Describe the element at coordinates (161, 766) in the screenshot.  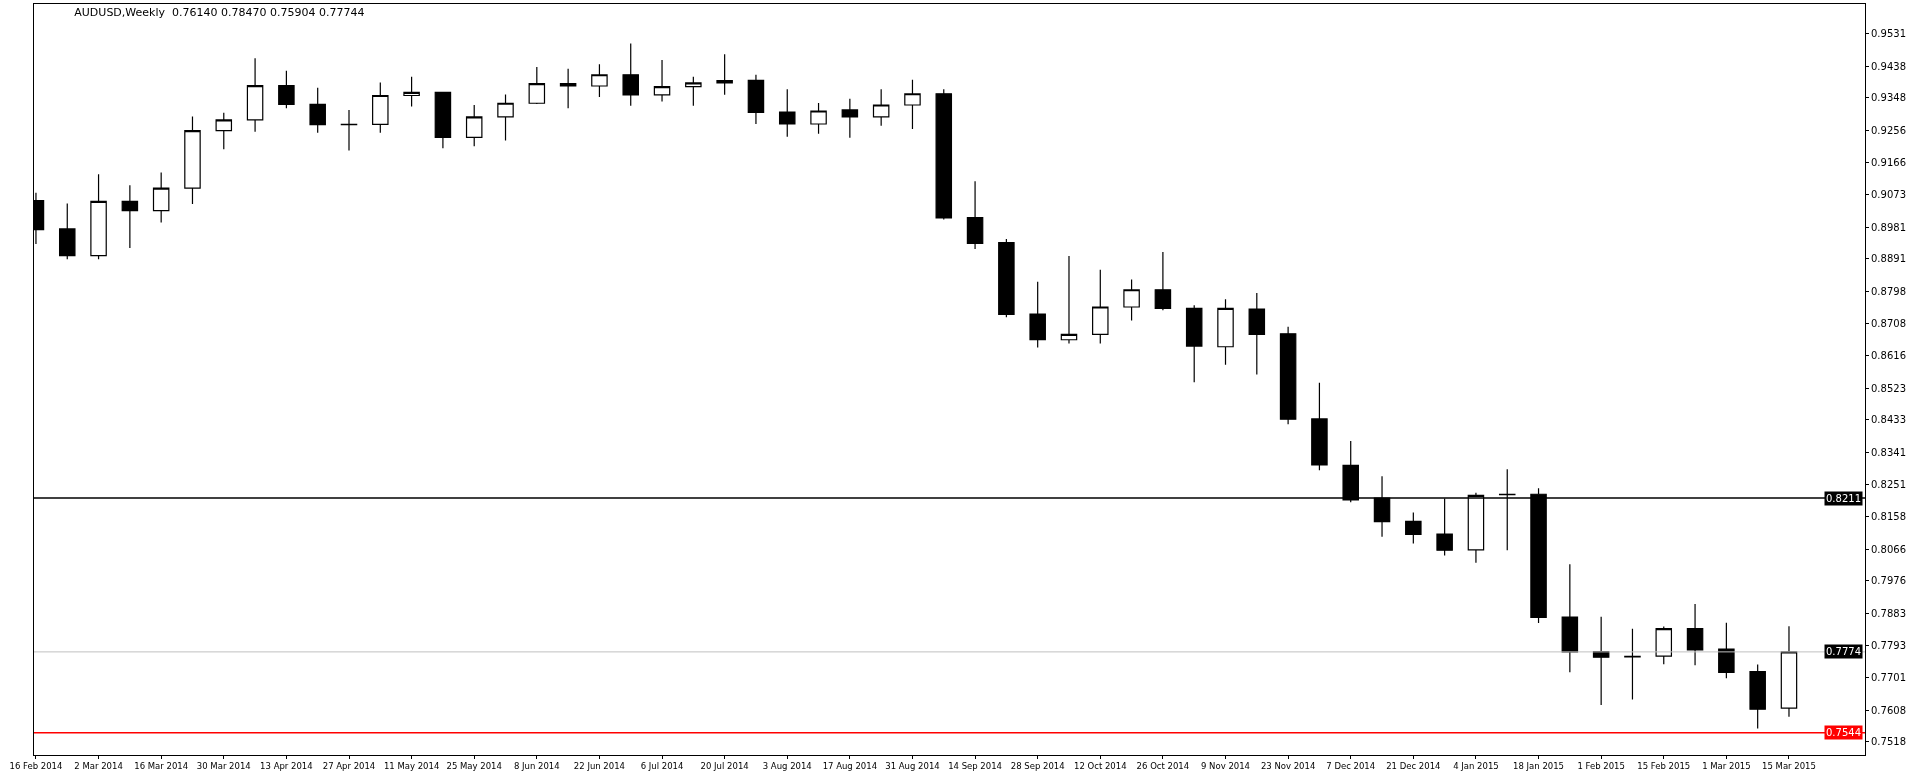
I see `x-tick-label: 16 Mar 2014` at that location.